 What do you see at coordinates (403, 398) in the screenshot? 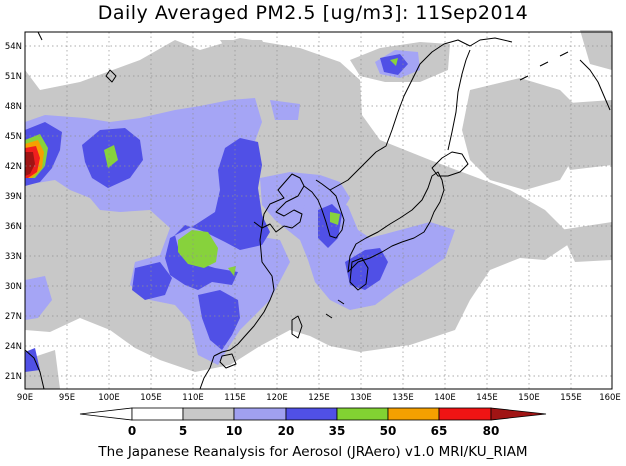
I see `lon-label: 135E` at bounding box center [403, 398].